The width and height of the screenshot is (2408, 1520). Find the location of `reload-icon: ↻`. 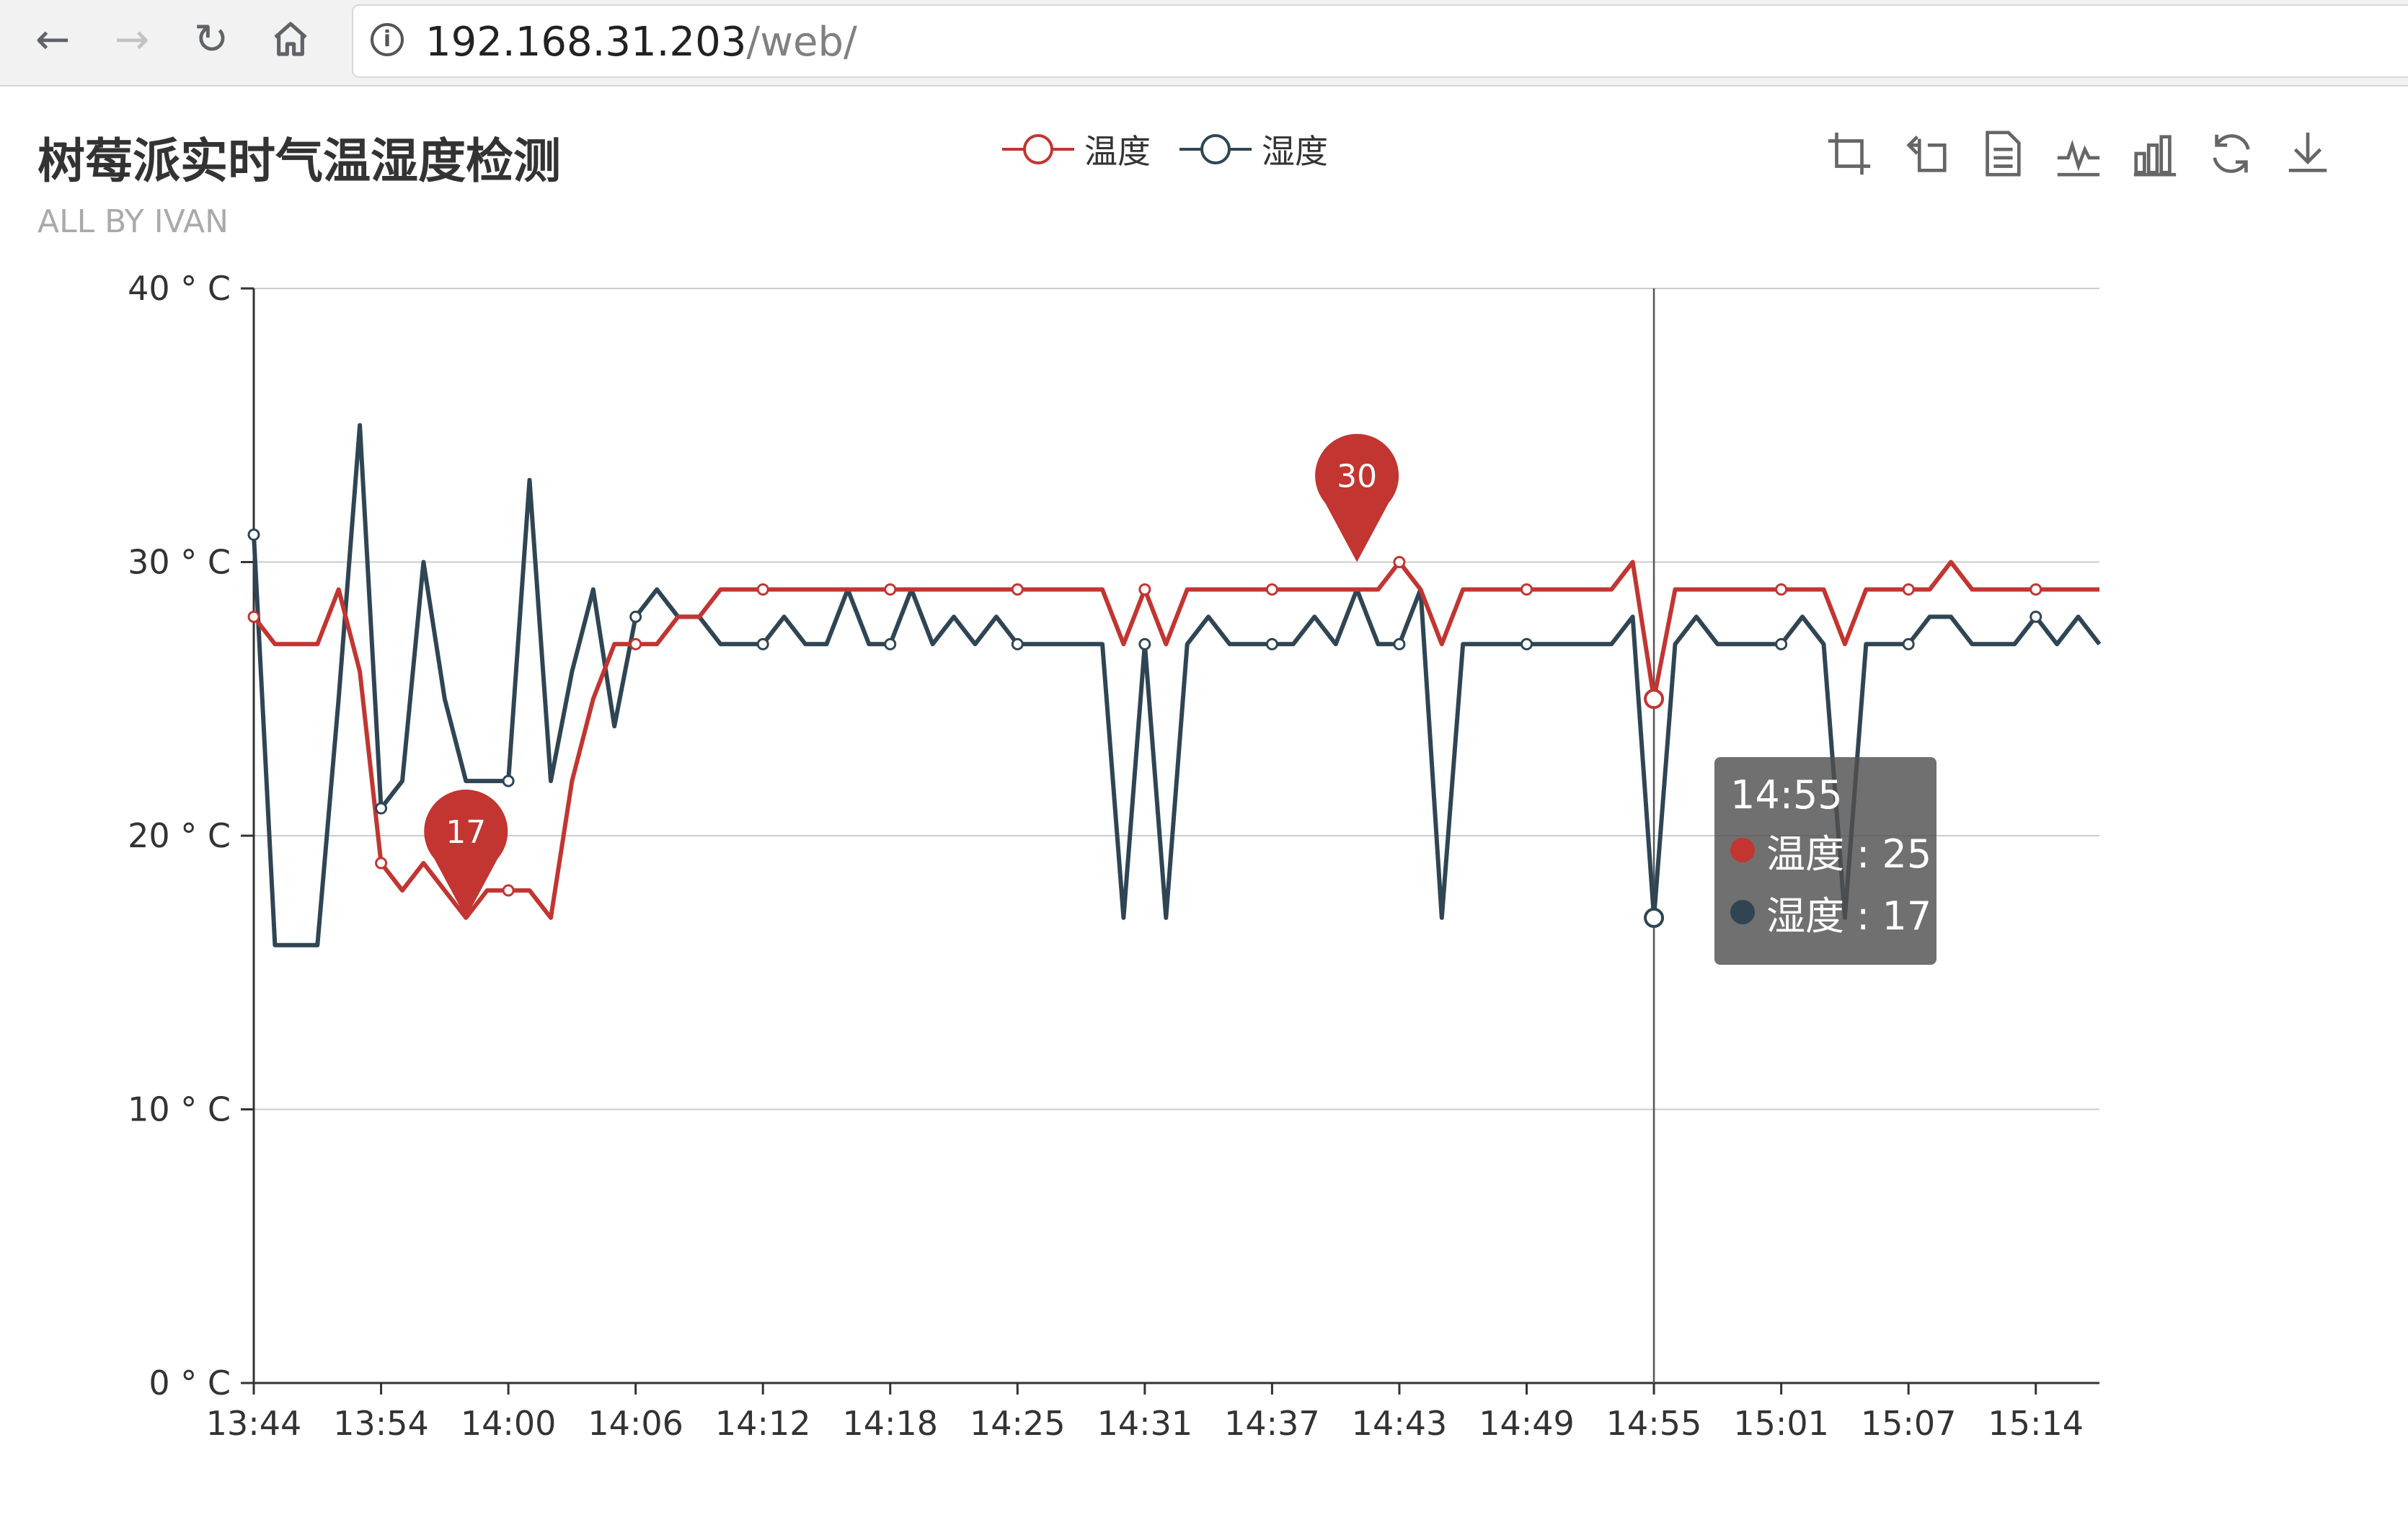

reload-icon: ↻ is located at coordinates (211, 38).